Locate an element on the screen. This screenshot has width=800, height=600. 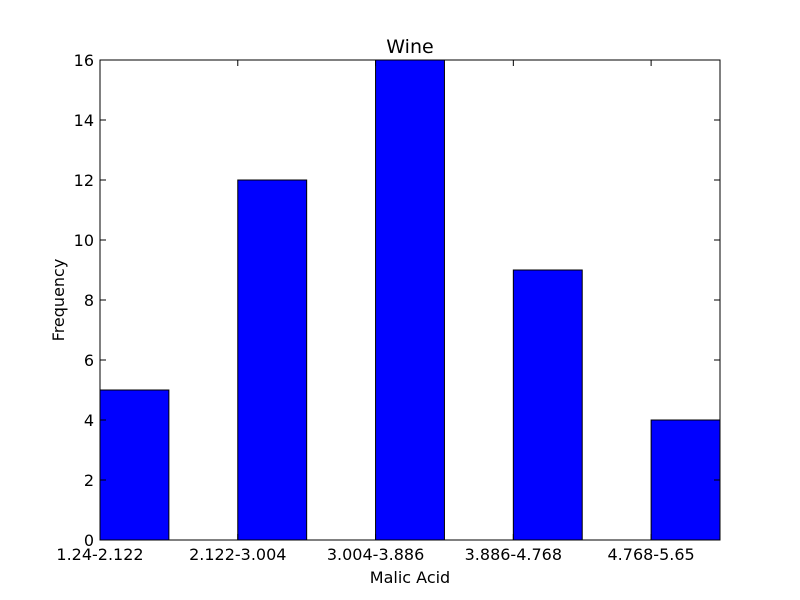
x-tick-label: 4.768-5.65 is located at coordinates (651, 554).